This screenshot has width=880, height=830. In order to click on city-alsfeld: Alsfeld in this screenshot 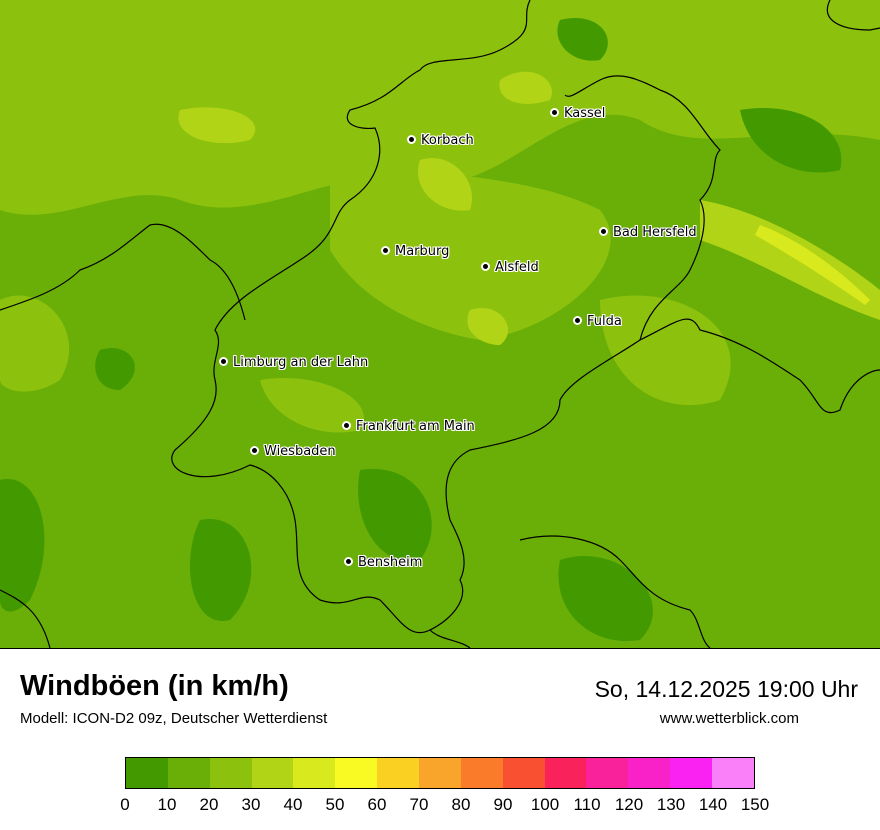, I will do `click(510, 267)`.